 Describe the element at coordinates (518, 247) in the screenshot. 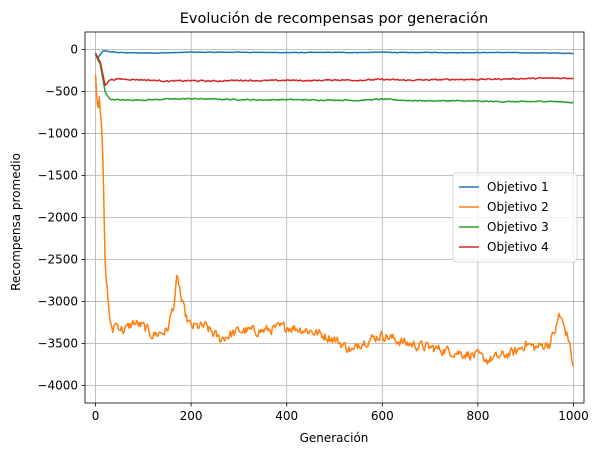

I see `legend-label: Objetivo 4` at that location.